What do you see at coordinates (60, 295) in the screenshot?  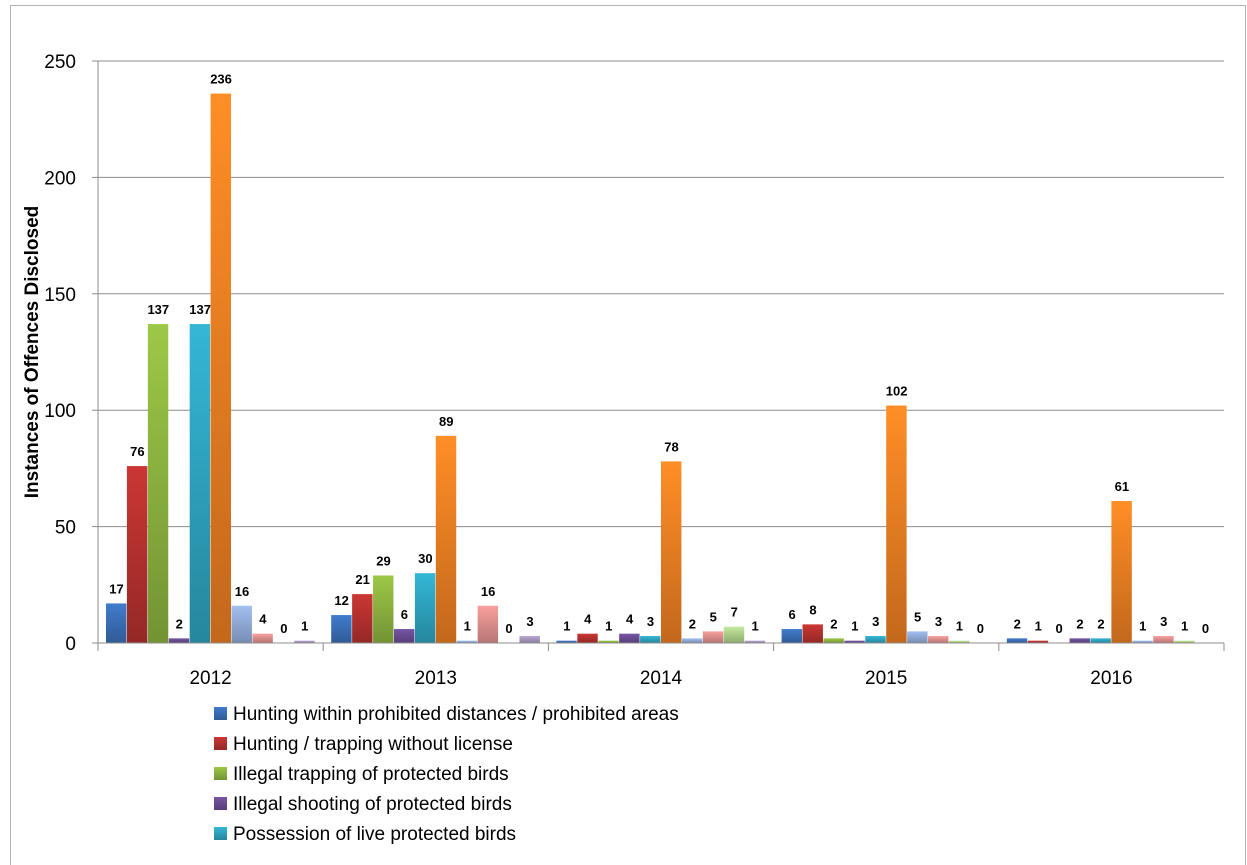 I see `y-tick-label: 150` at bounding box center [60, 295].